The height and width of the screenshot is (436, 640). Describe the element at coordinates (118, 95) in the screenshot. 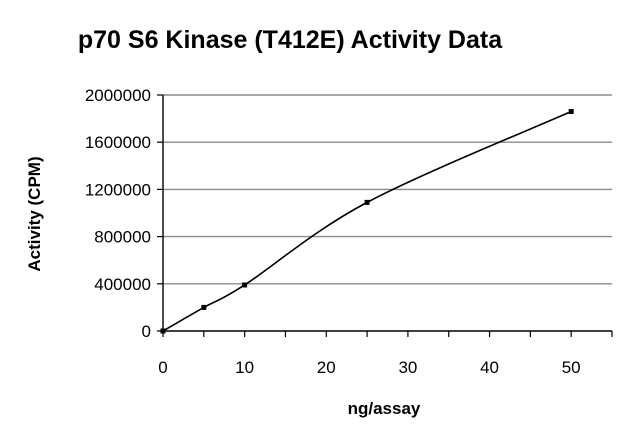

I see `y-tick-label: 2000000` at that location.